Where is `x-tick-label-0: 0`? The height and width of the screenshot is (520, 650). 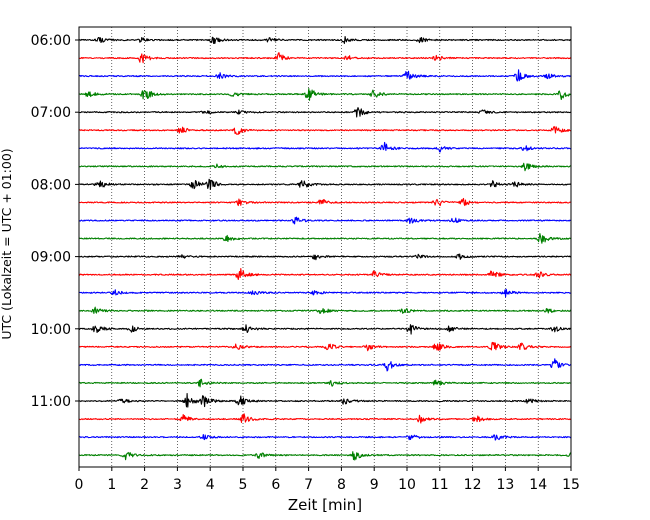 x-tick-label-0: 0 is located at coordinates (79, 485).